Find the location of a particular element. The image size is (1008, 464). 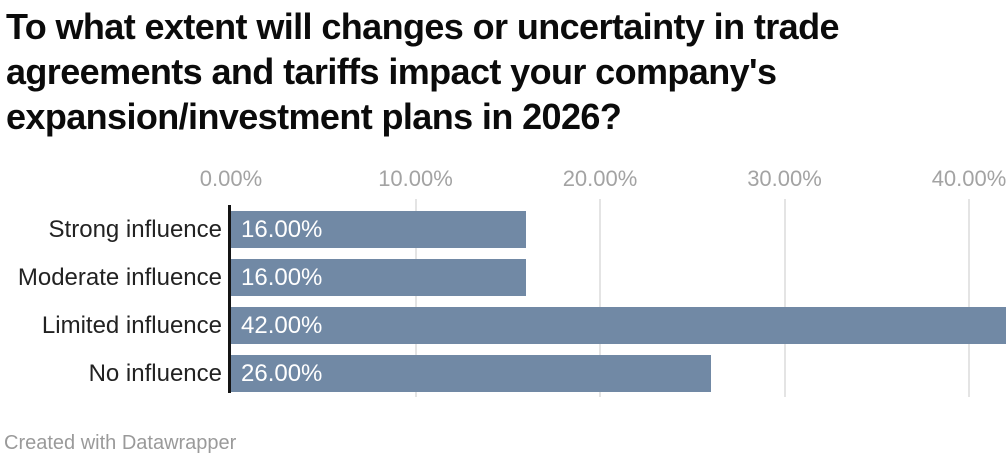

x-axis-tick-label: 20.00% is located at coordinates (600, 178).